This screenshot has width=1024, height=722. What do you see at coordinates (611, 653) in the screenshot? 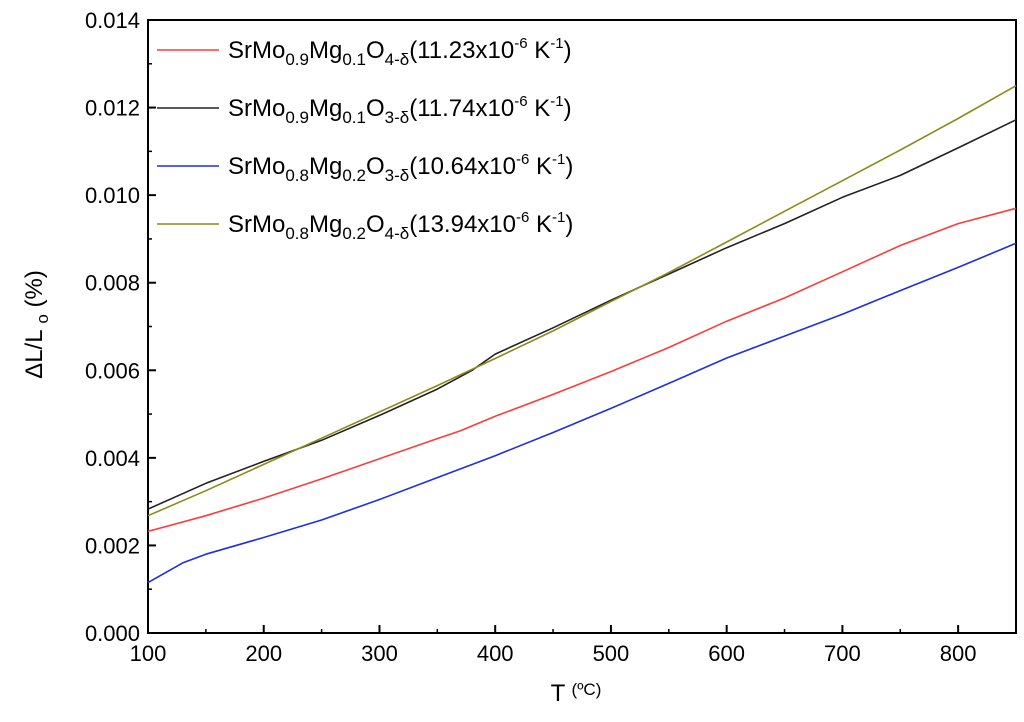
I see `x-tick-label: 500` at bounding box center [611, 653].